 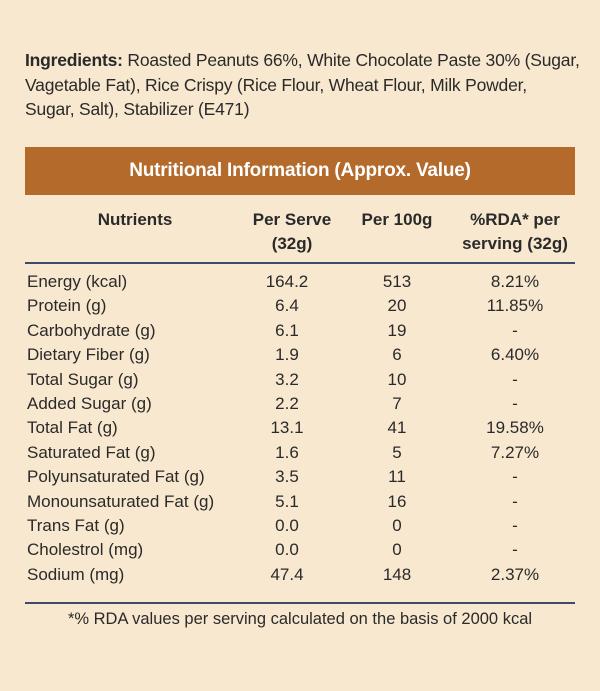 What do you see at coordinates (300, 526) in the screenshot?
I see `table-row: Trans Fat (g) 0.0 0 -` at bounding box center [300, 526].